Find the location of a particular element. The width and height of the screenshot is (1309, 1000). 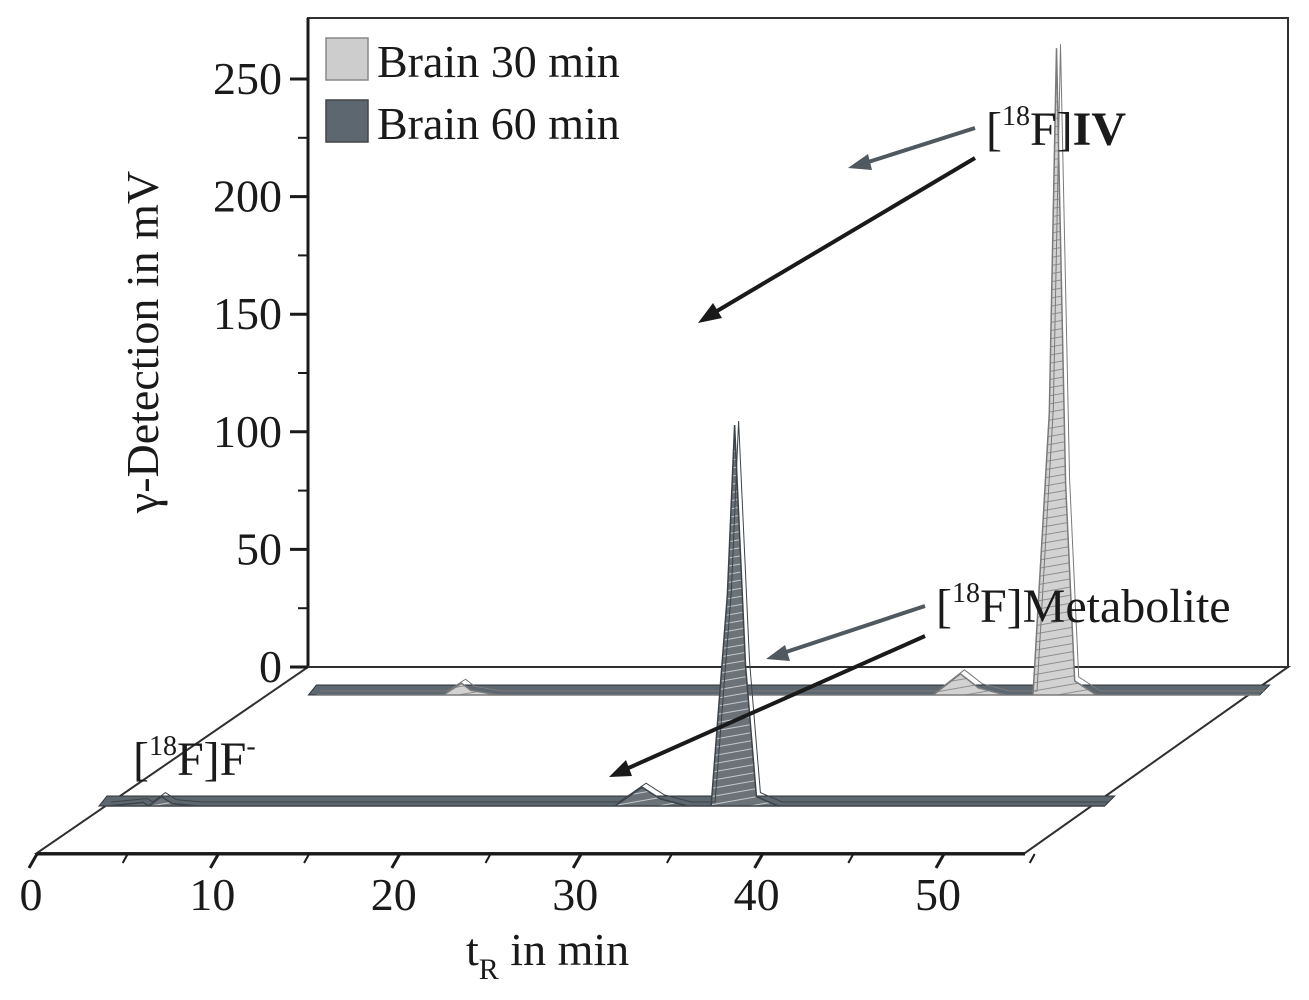

annotation-iv: [18F]IV is located at coordinates (1056, 128).